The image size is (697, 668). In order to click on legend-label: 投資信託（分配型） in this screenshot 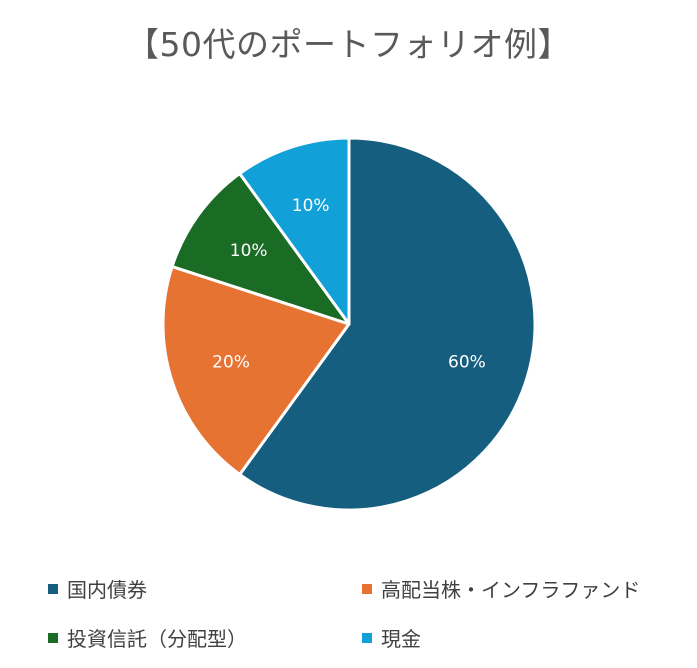, I will do `click(157, 639)`.